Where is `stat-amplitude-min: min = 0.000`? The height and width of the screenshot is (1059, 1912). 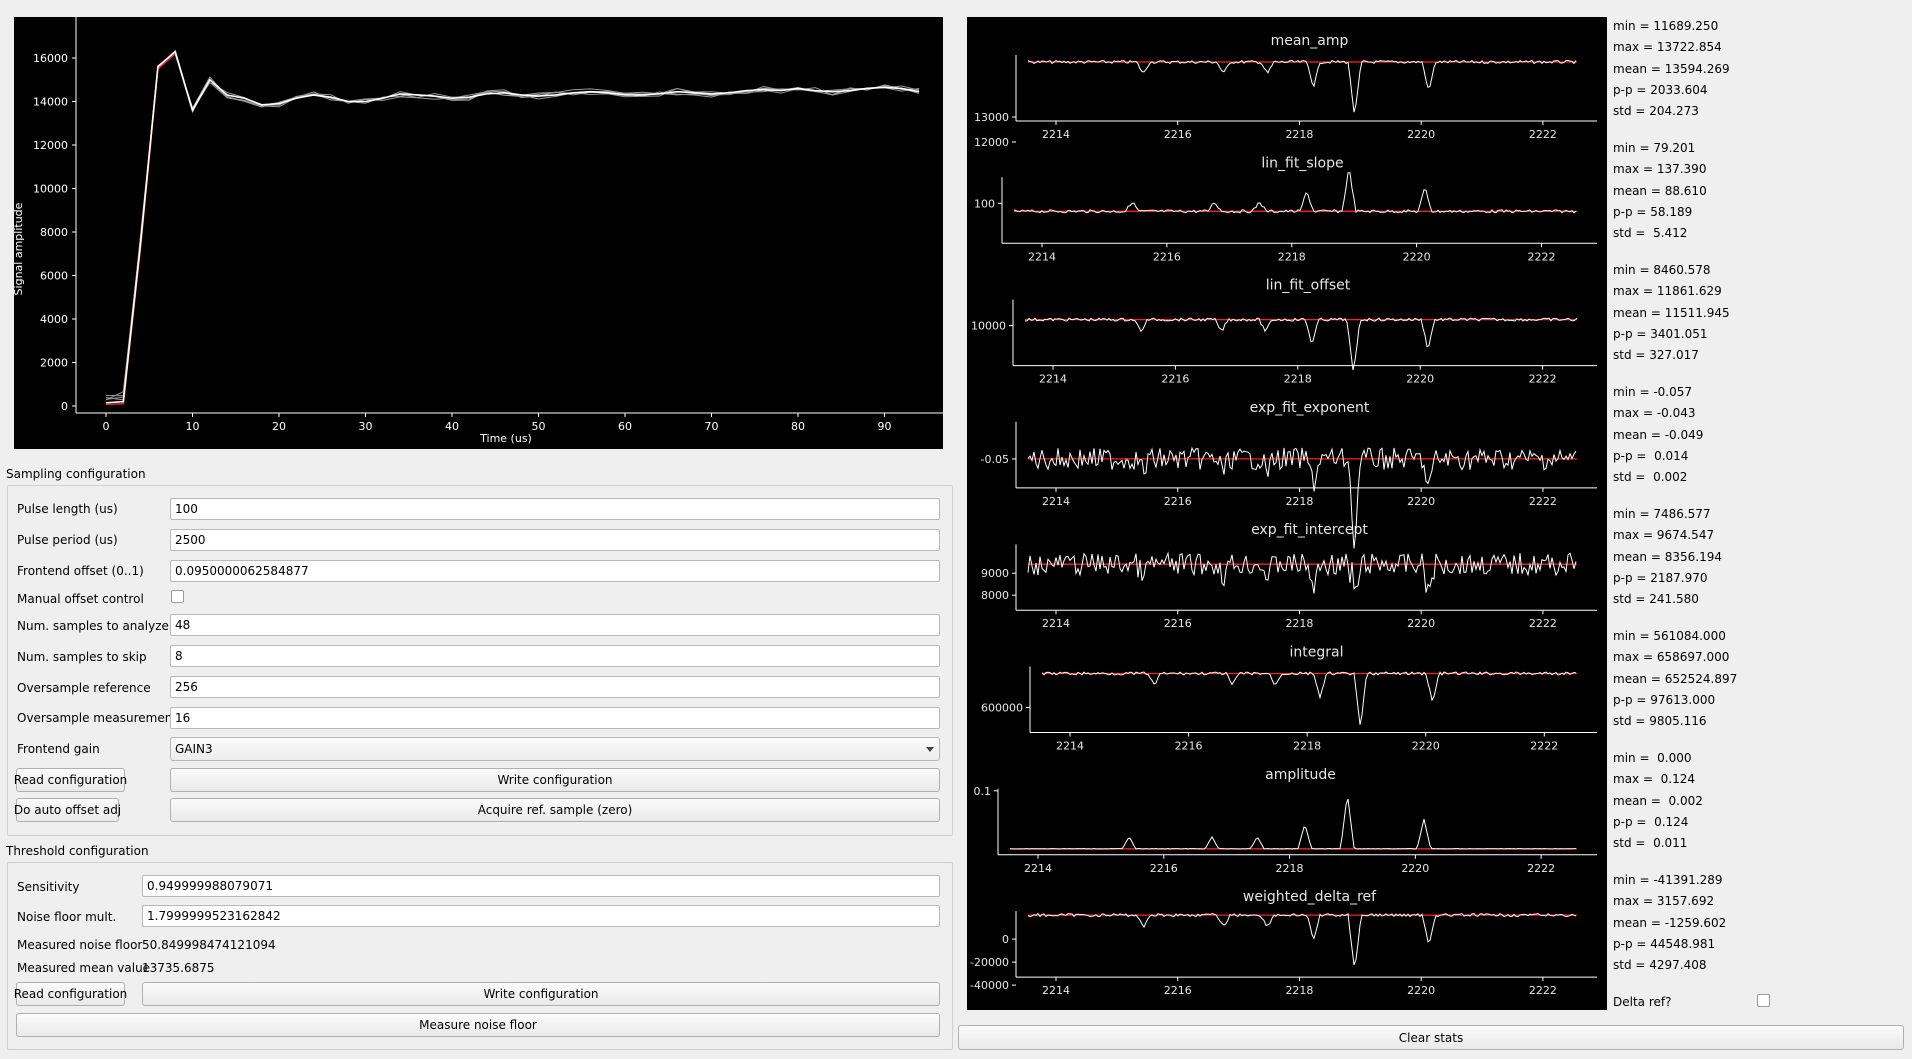 stat-amplitude-min: min = 0.000 is located at coordinates (1652, 758).